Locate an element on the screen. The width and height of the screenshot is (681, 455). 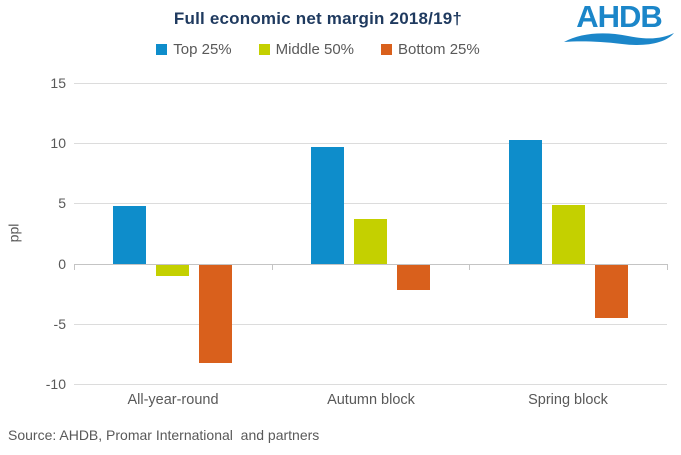
chart-legend: Top 25% Middle 50% Bottom 25% is located at coordinates (318, 49).